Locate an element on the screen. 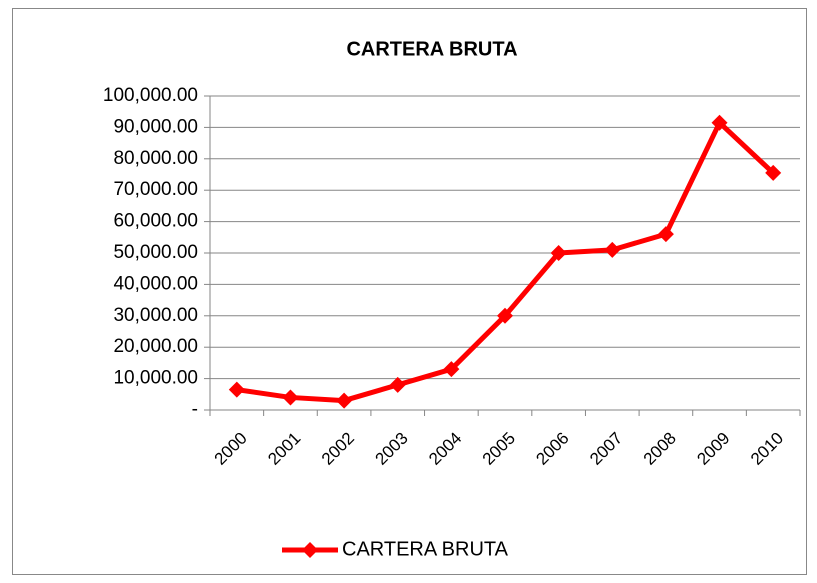 The height and width of the screenshot is (583, 817). y-tick-label: 70,000.00 is located at coordinates (155, 189).